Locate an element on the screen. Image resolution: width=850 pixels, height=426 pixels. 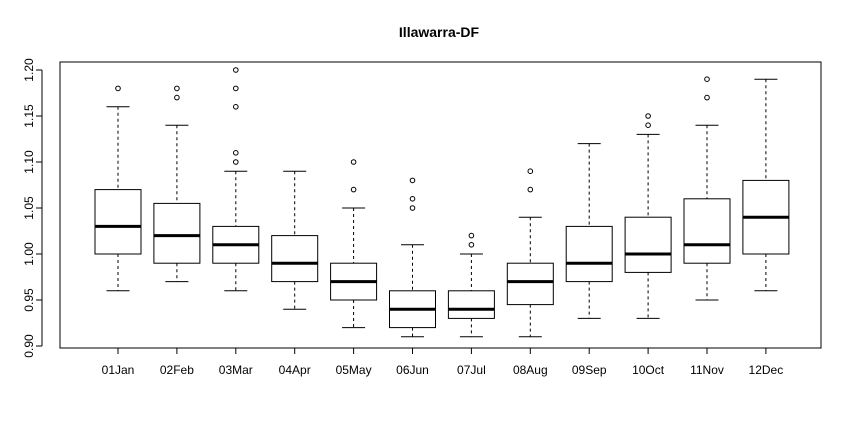
y-tick-label: 1.15 is located at coordinates (29, 116).